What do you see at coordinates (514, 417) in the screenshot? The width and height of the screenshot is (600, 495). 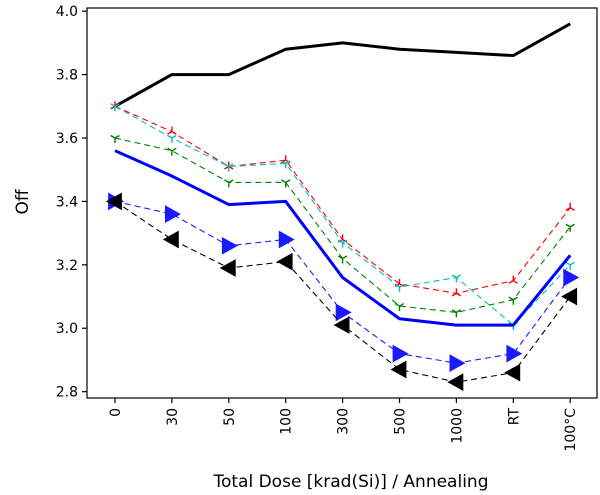 I see `x-tick-label-8: RT` at bounding box center [514, 417].